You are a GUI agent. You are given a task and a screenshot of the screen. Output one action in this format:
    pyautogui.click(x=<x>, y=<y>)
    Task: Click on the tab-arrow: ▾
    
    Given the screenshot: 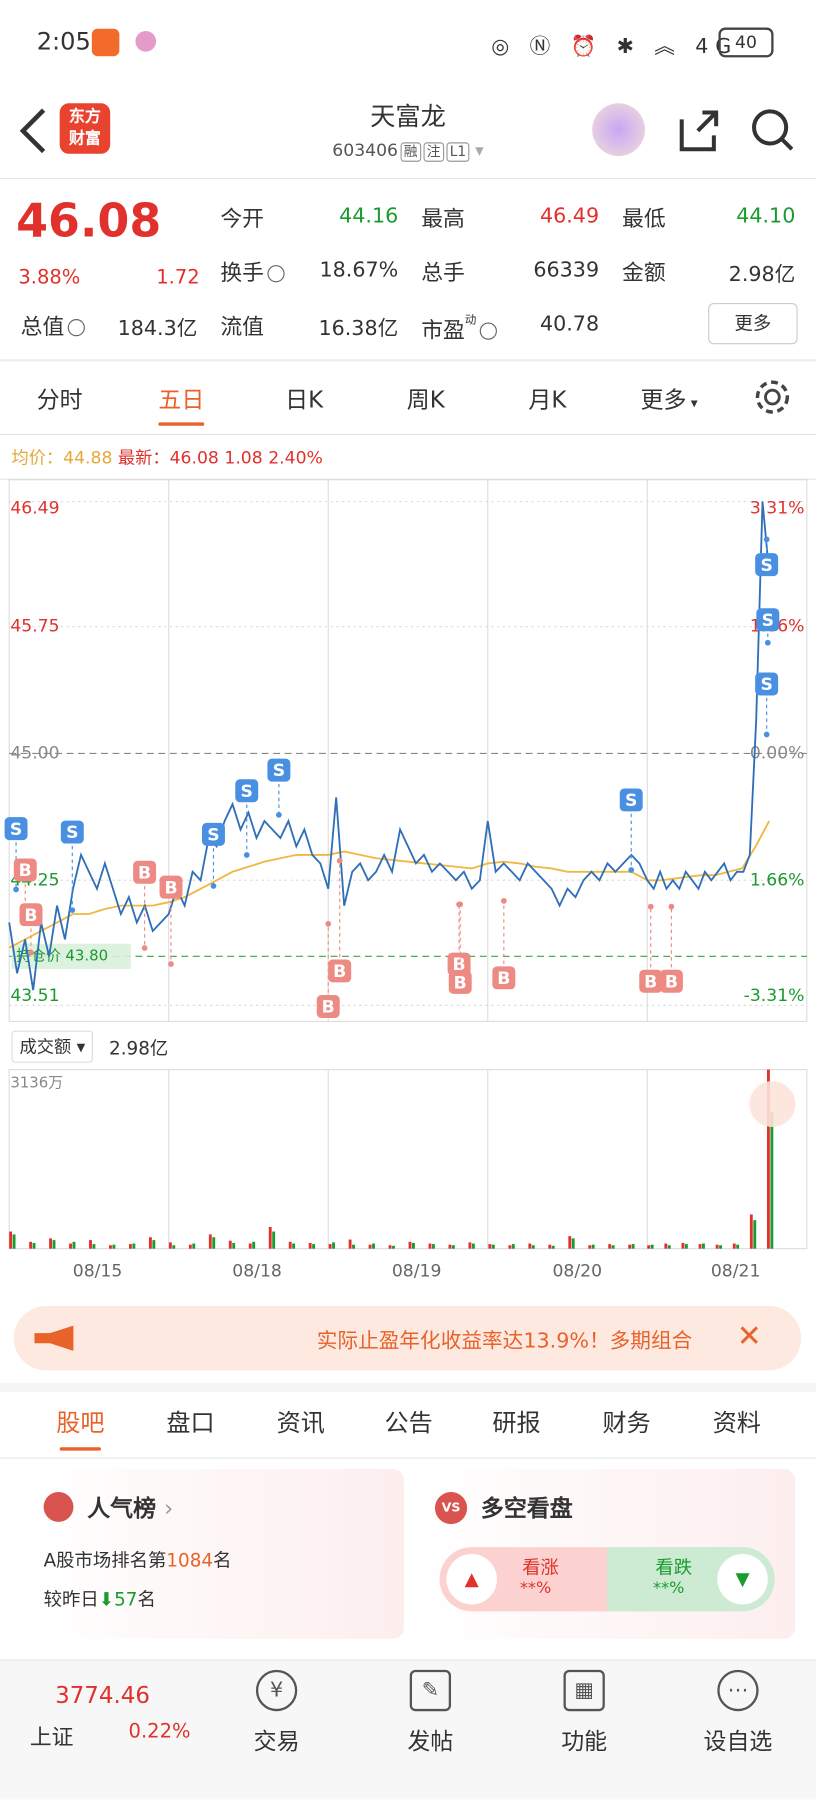 What is the action you would take?
    pyautogui.click(x=692, y=402)
    